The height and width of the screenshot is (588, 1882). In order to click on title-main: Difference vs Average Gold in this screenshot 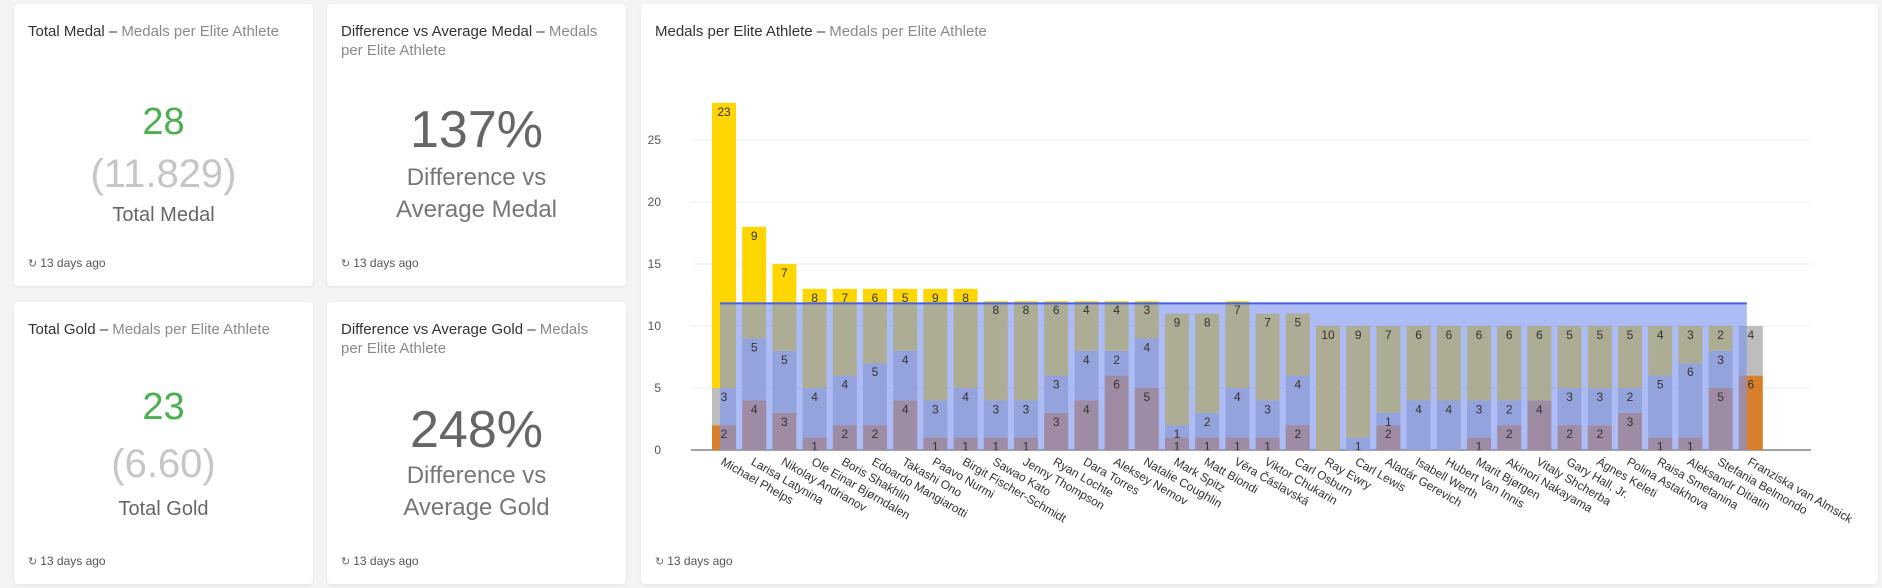, I will do `click(432, 329)`.